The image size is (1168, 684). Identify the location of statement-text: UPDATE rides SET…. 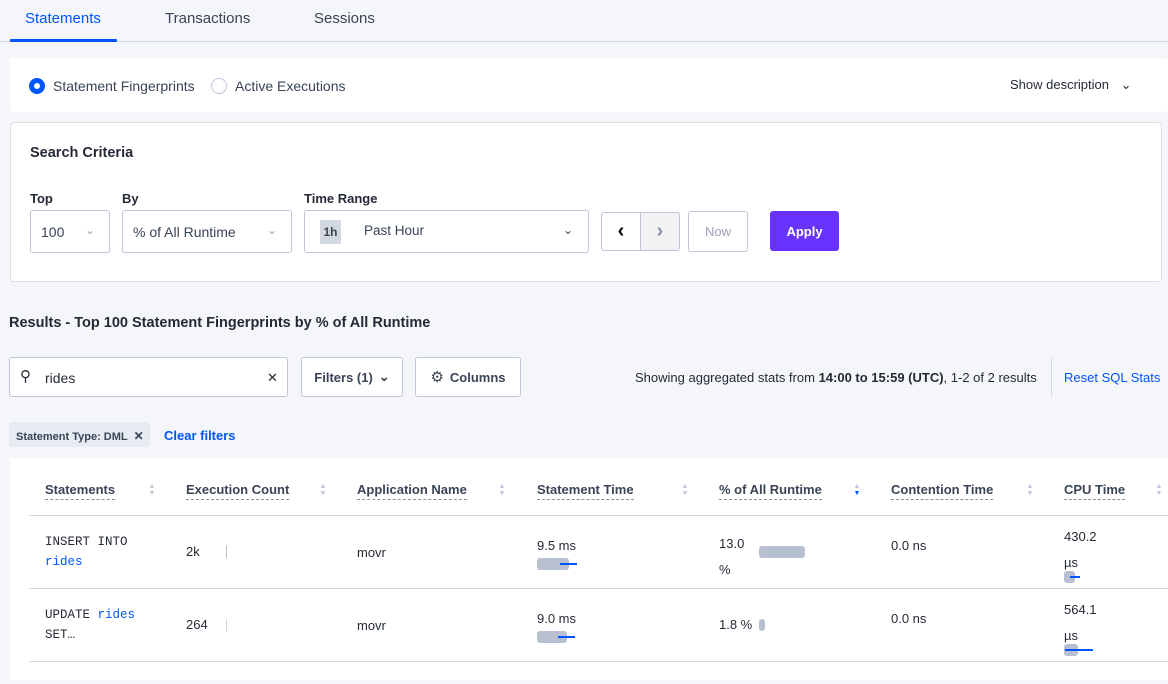
(90, 625).